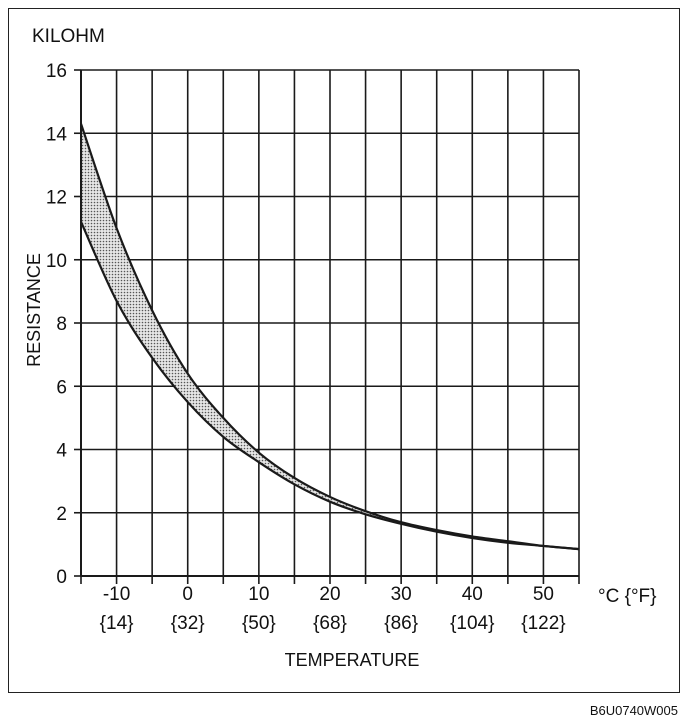 The width and height of the screenshot is (688, 720). I want to click on x-tick-label-fahrenheit: {32}, so click(188, 623).